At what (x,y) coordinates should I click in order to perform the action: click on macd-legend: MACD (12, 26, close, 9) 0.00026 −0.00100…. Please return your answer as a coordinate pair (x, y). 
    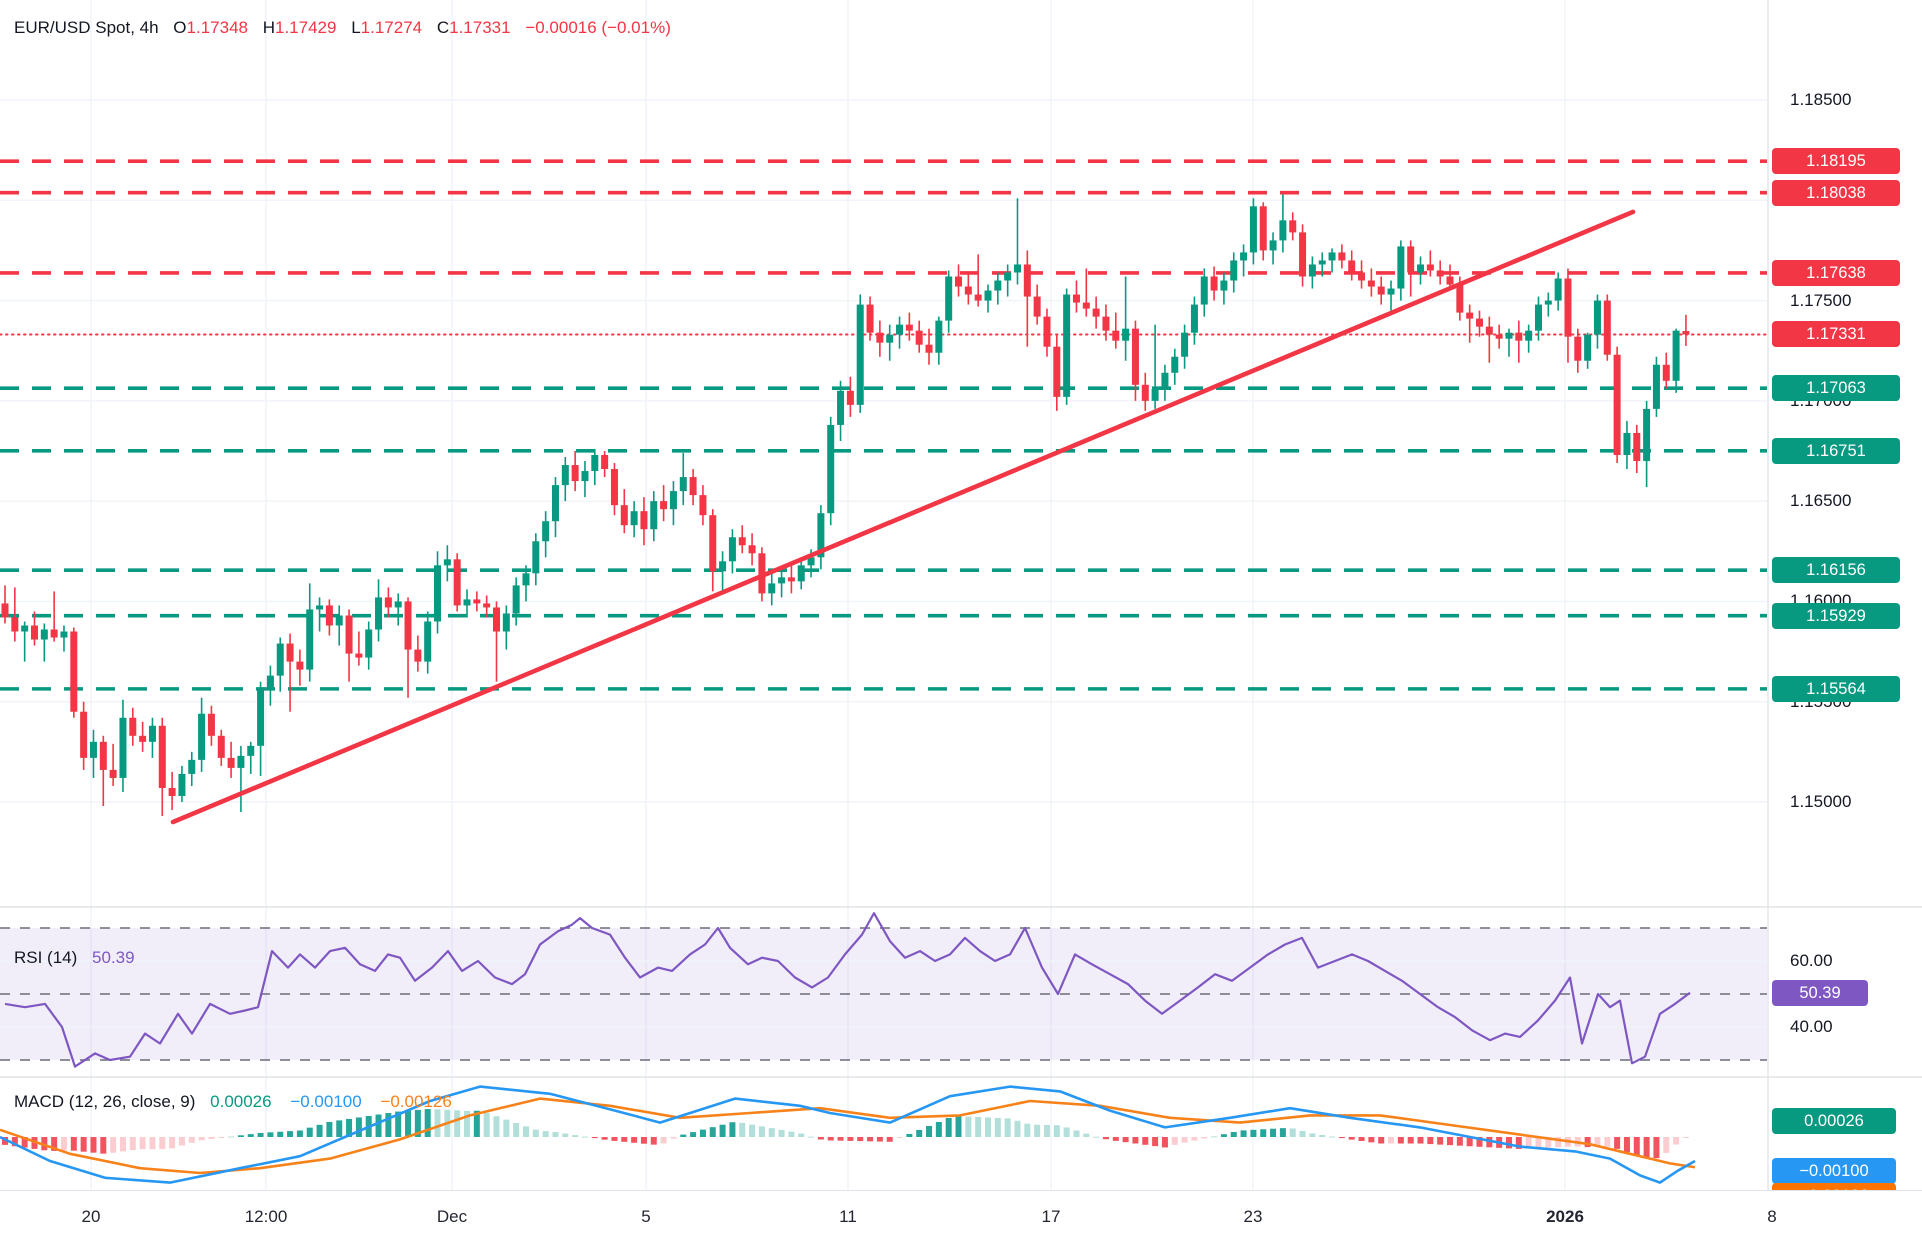
    Looking at the image, I should click on (240, 1102).